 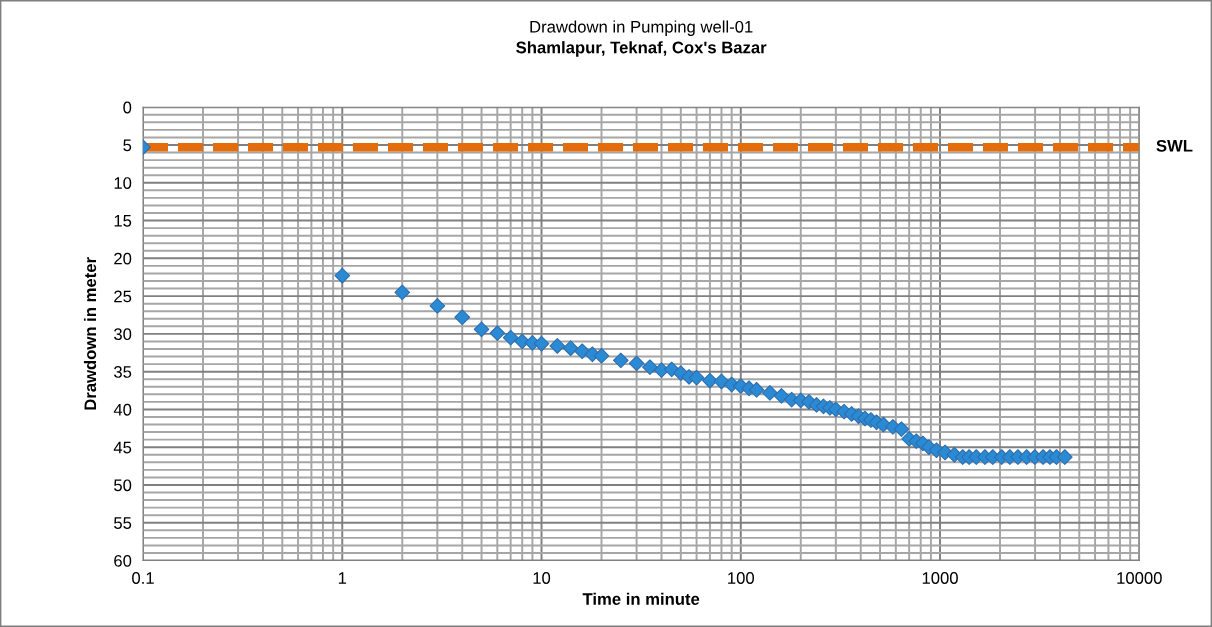 I want to click on y-tick-label: 25, so click(x=123, y=296).